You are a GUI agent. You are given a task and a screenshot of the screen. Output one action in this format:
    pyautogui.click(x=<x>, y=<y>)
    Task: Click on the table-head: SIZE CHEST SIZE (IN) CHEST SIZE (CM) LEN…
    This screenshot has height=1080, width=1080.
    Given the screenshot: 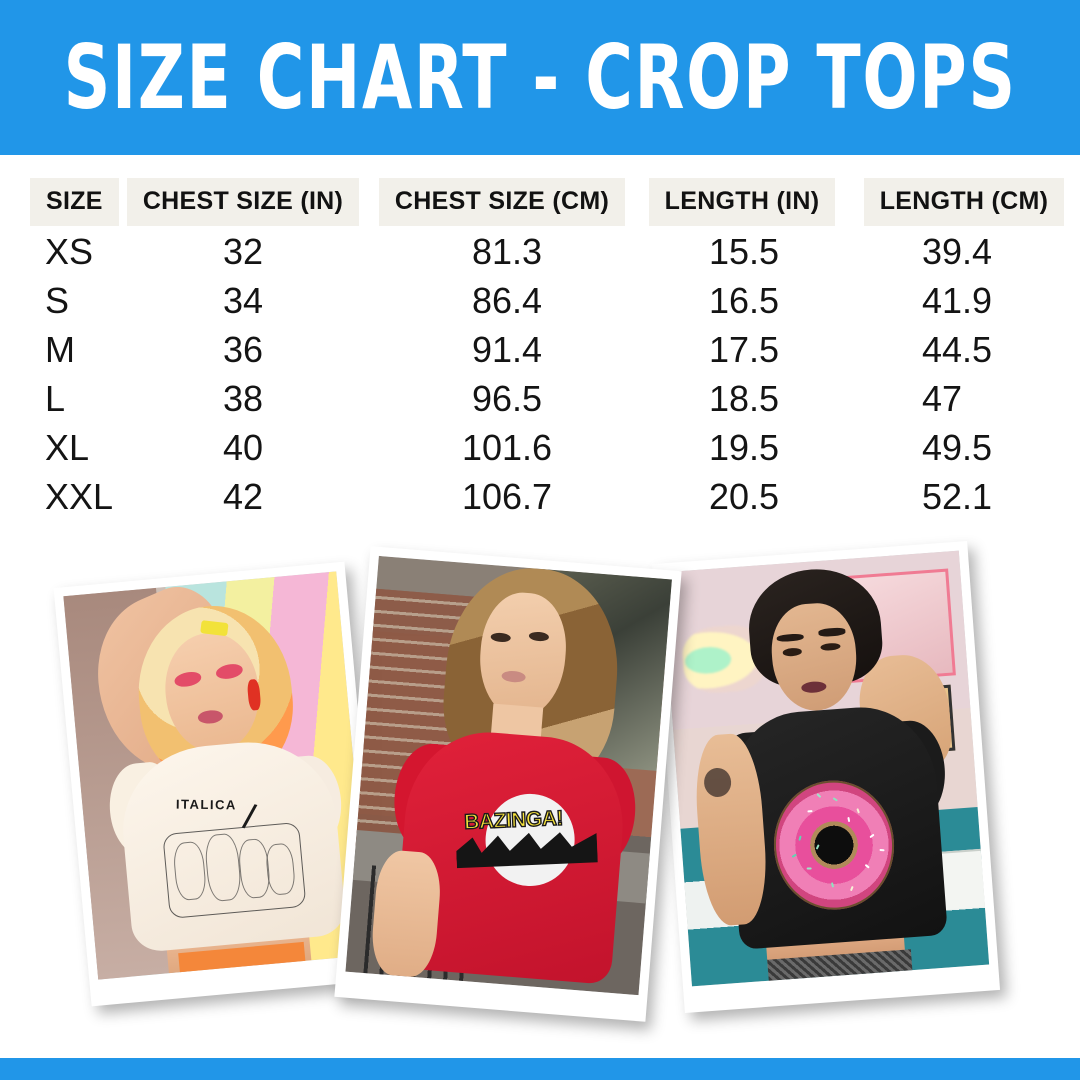 What is the action you would take?
    pyautogui.click(x=540, y=202)
    